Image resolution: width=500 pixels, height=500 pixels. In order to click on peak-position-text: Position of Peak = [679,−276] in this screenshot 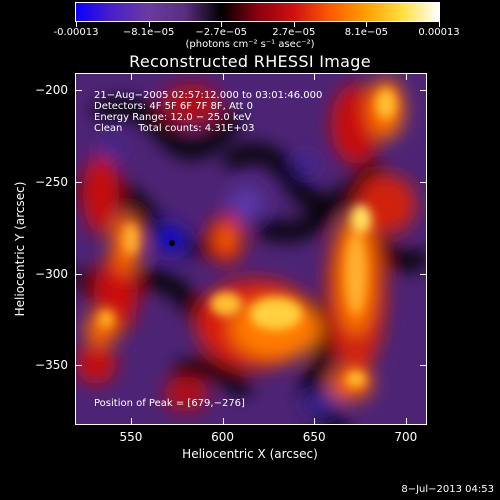, I will do `click(169, 403)`.